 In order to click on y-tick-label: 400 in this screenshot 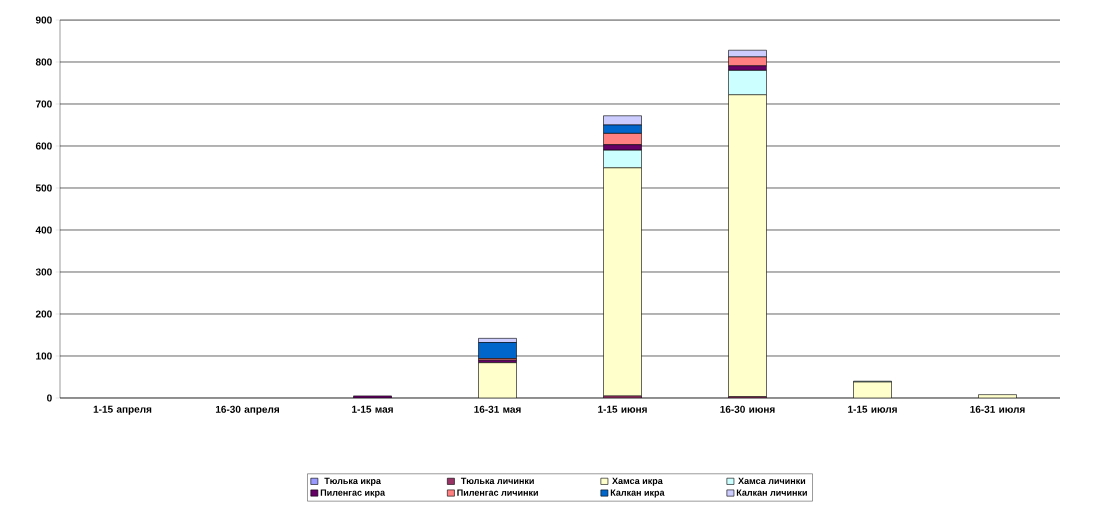, I will do `click(43, 230)`.